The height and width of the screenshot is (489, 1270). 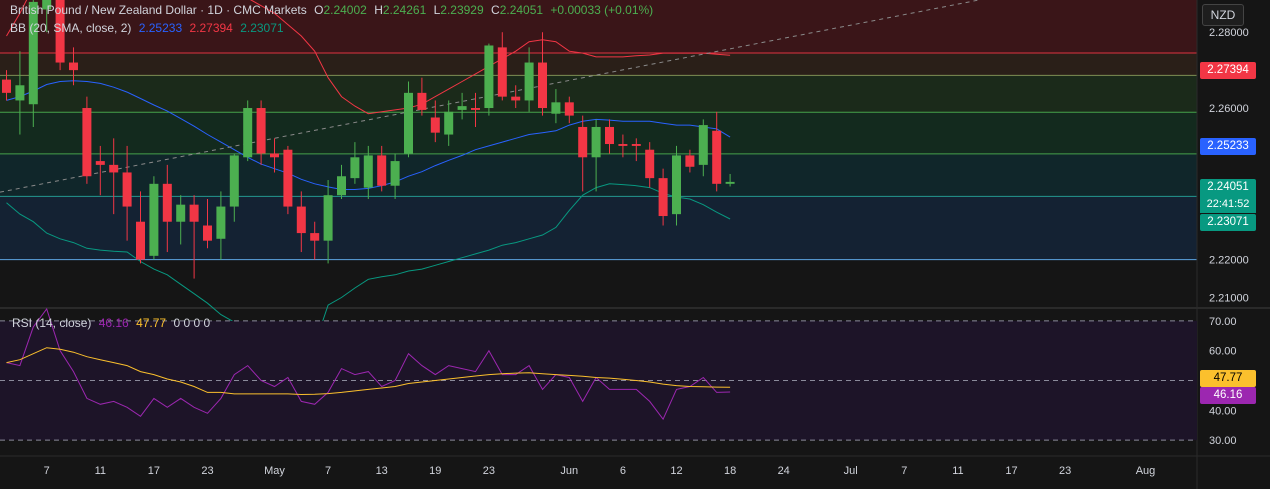 What do you see at coordinates (435, 471) in the screenshot?
I see `time-tick-label: 19` at bounding box center [435, 471].